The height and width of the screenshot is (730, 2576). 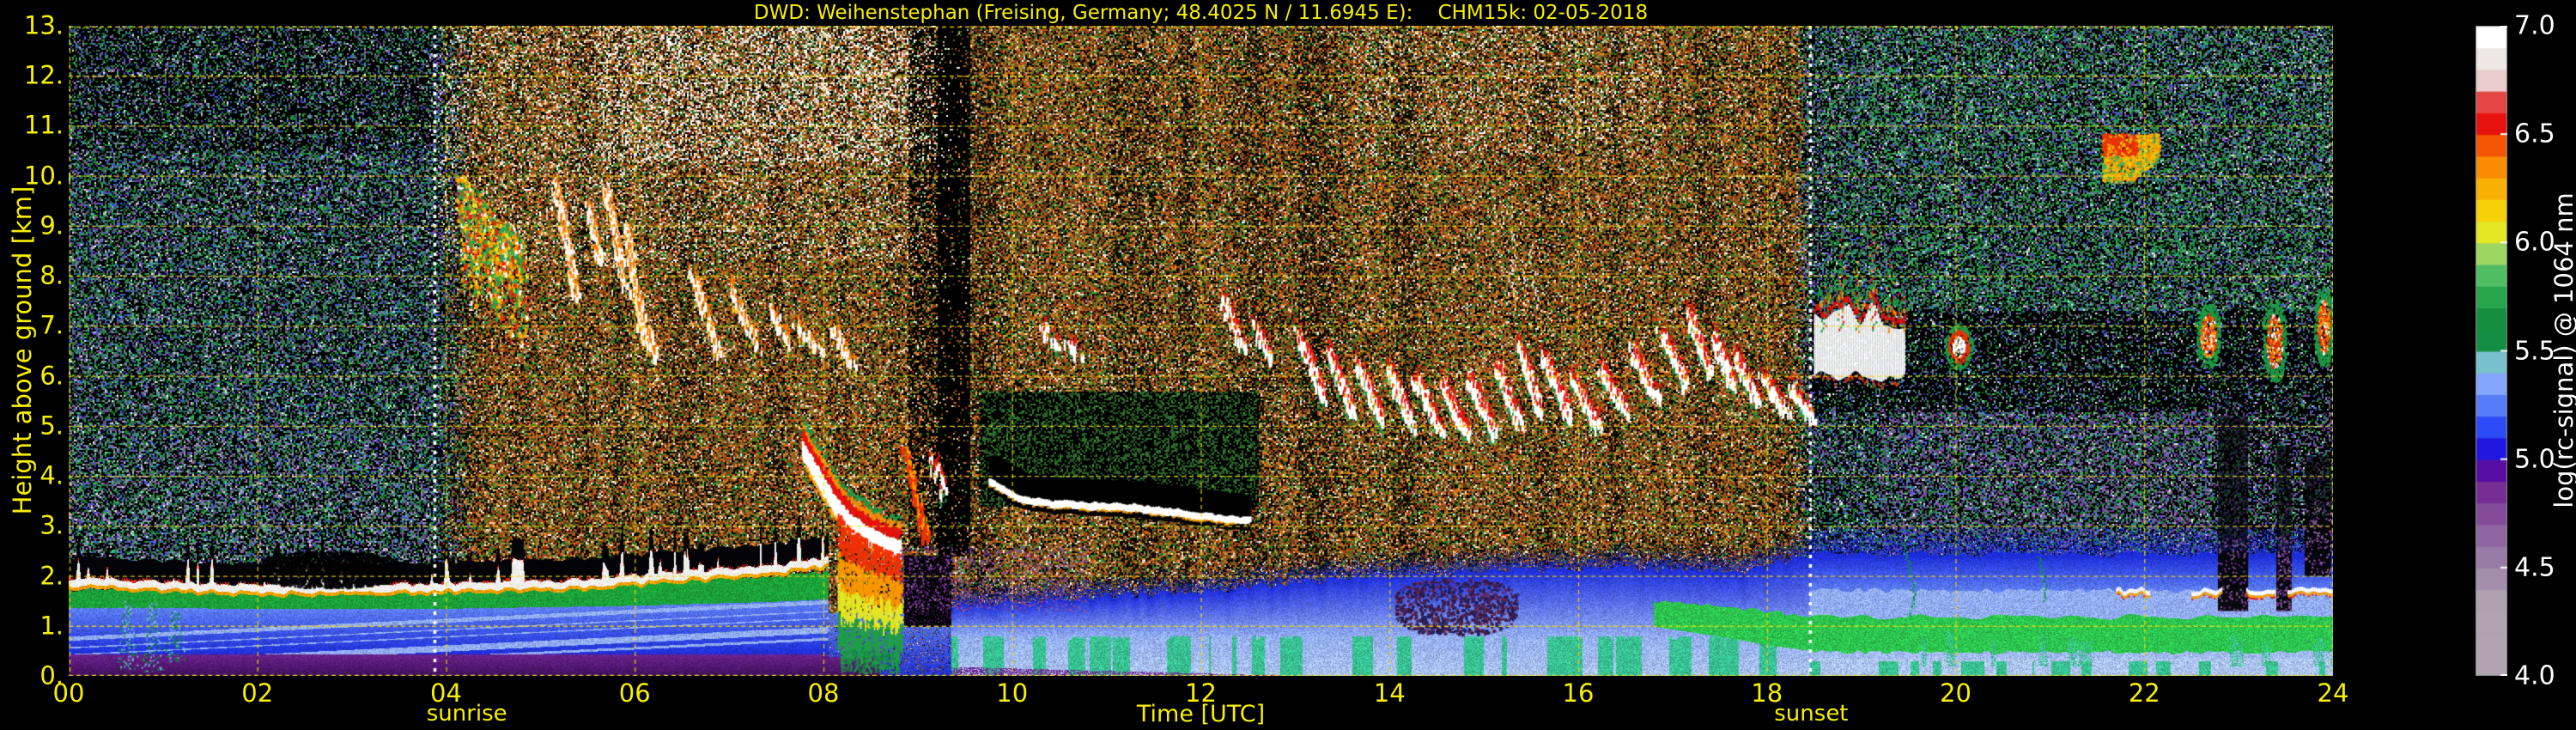 I want to click on x-tick-label: 12, so click(x=1201, y=693).